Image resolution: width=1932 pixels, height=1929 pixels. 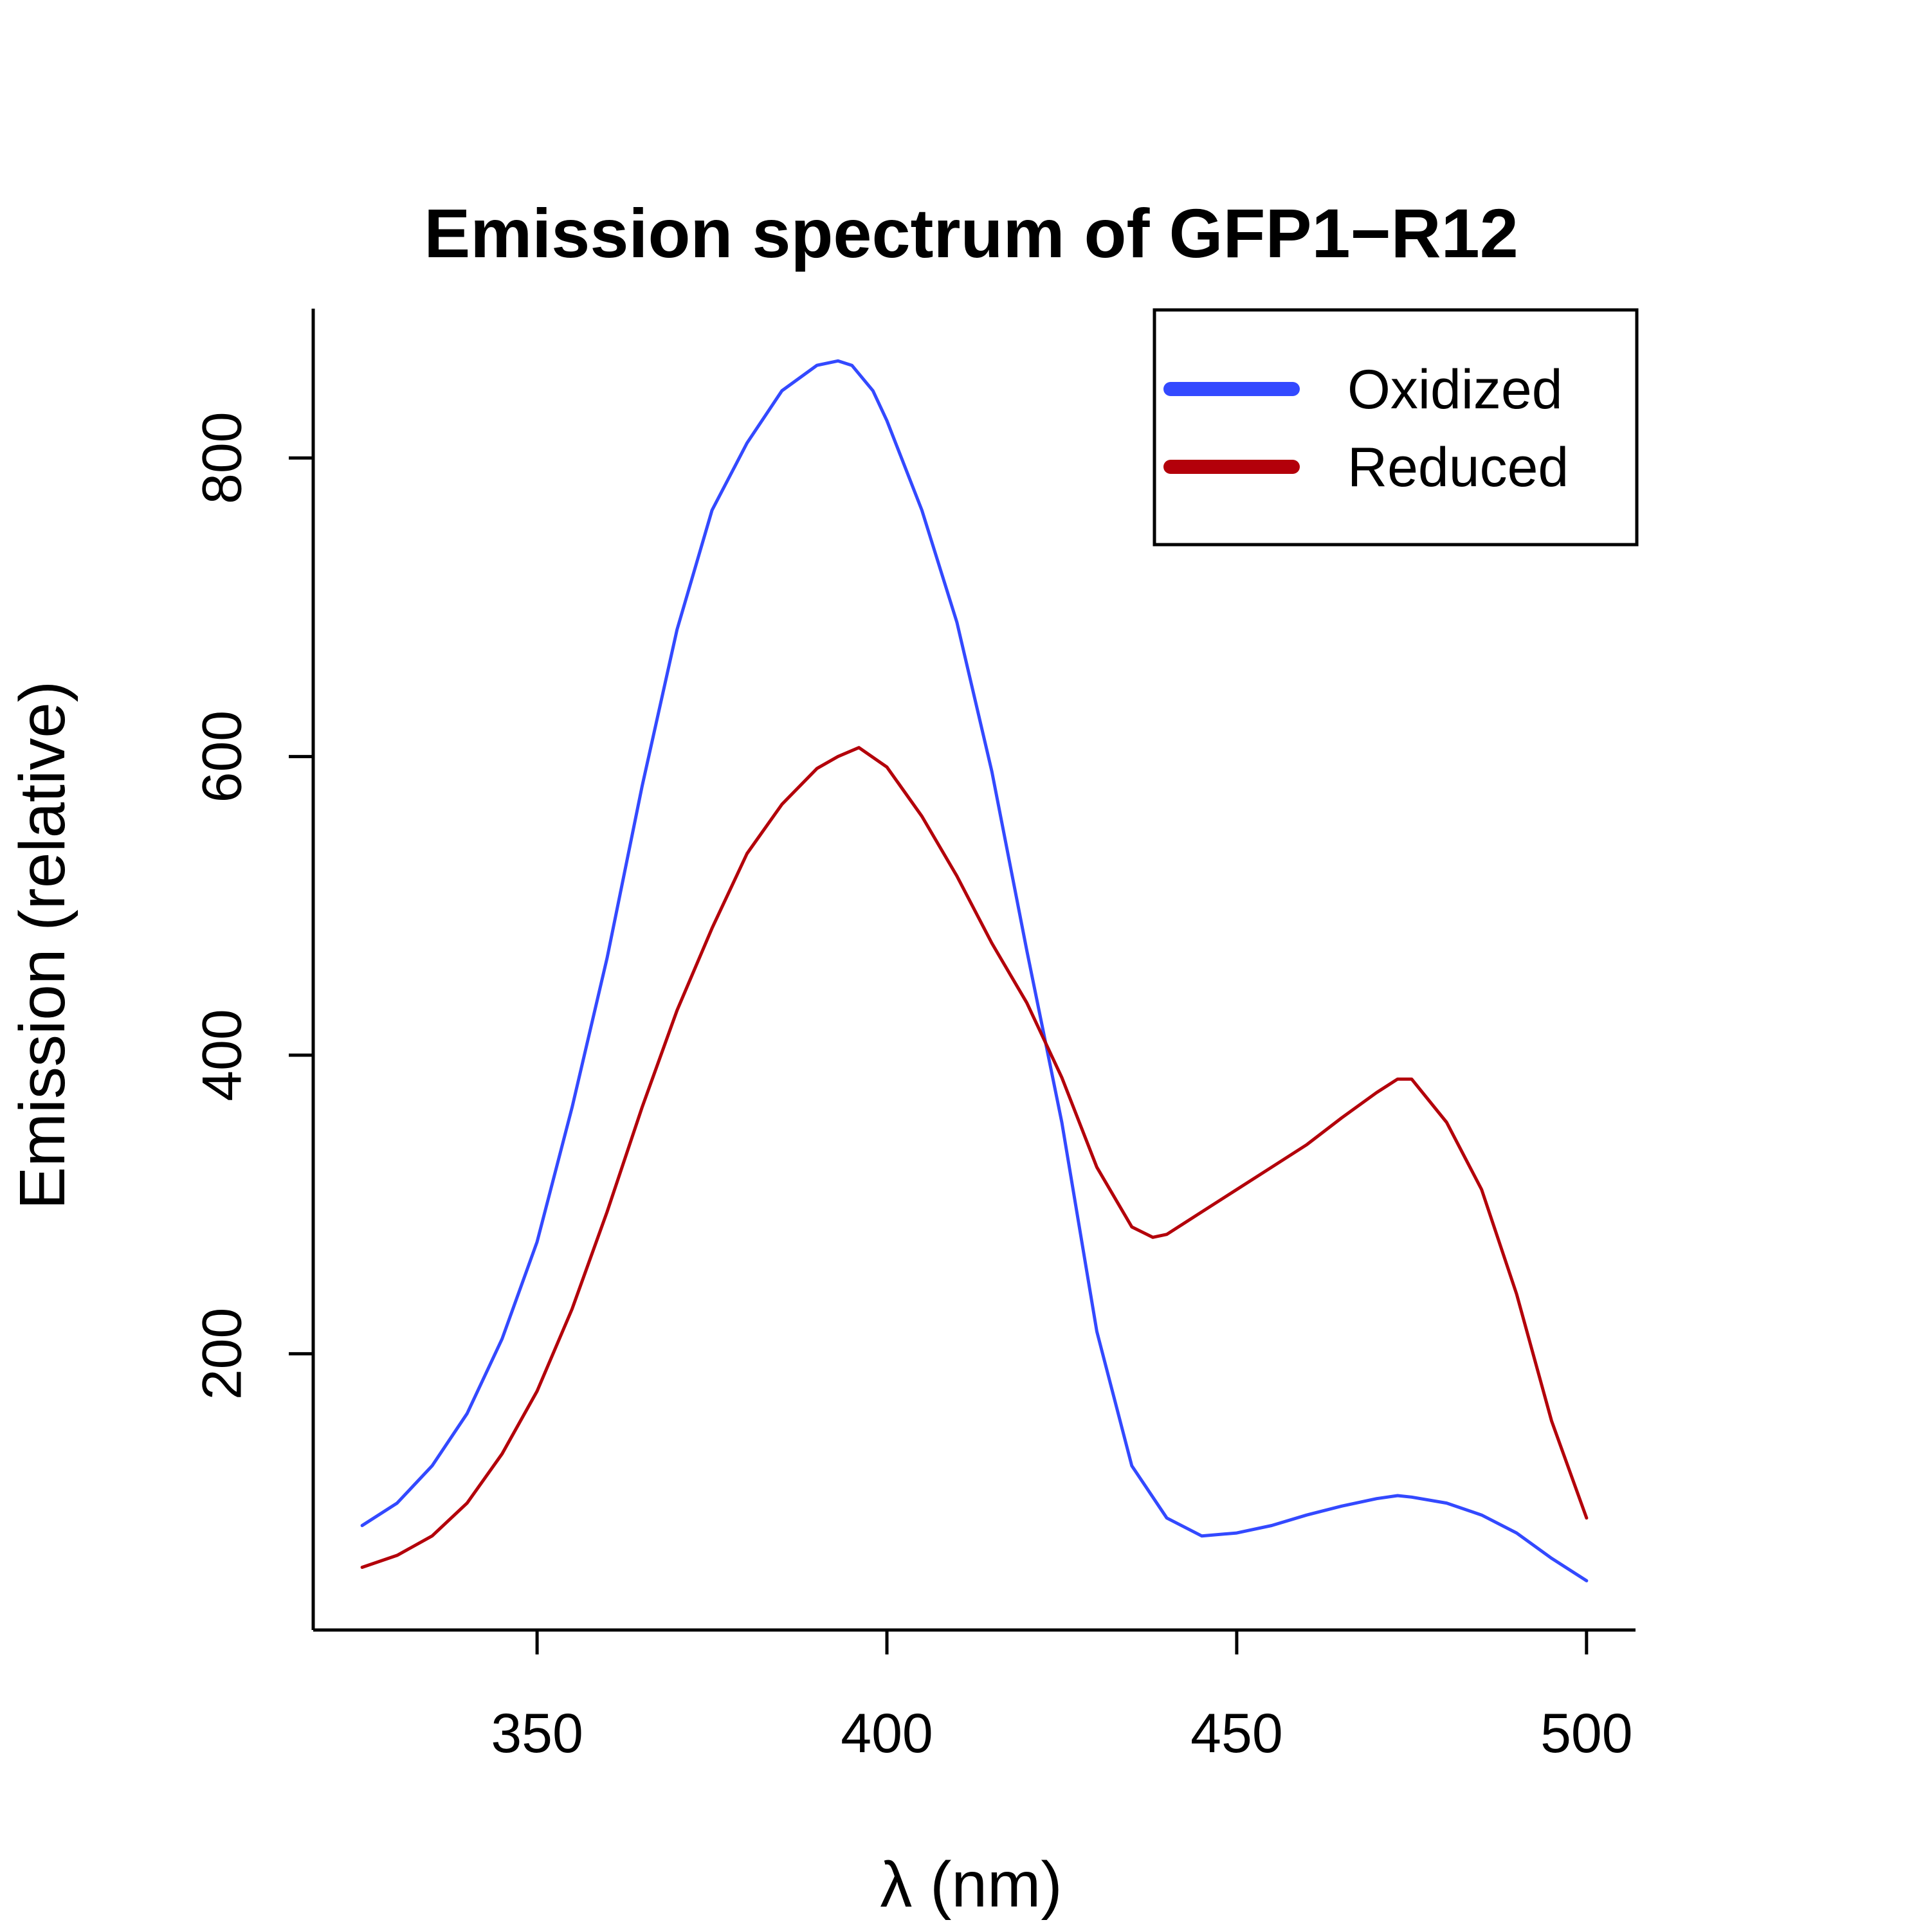 What do you see at coordinates (1458, 467) in the screenshot?
I see `legend-label-reduced: Reduced` at bounding box center [1458, 467].